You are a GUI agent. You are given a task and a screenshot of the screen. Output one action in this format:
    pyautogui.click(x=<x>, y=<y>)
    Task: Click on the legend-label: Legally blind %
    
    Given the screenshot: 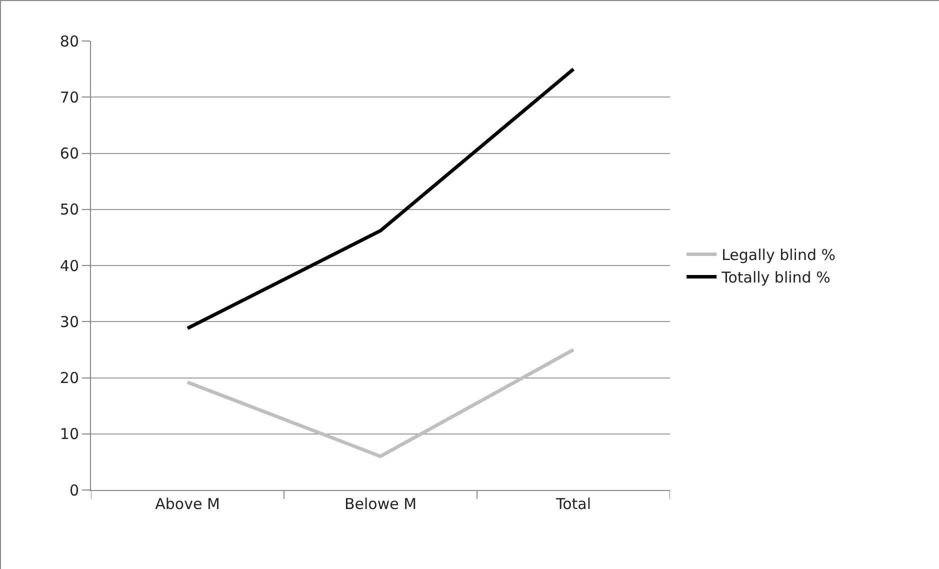 What is the action you would take?
    pyautogui.click(x=779, y=255)
    